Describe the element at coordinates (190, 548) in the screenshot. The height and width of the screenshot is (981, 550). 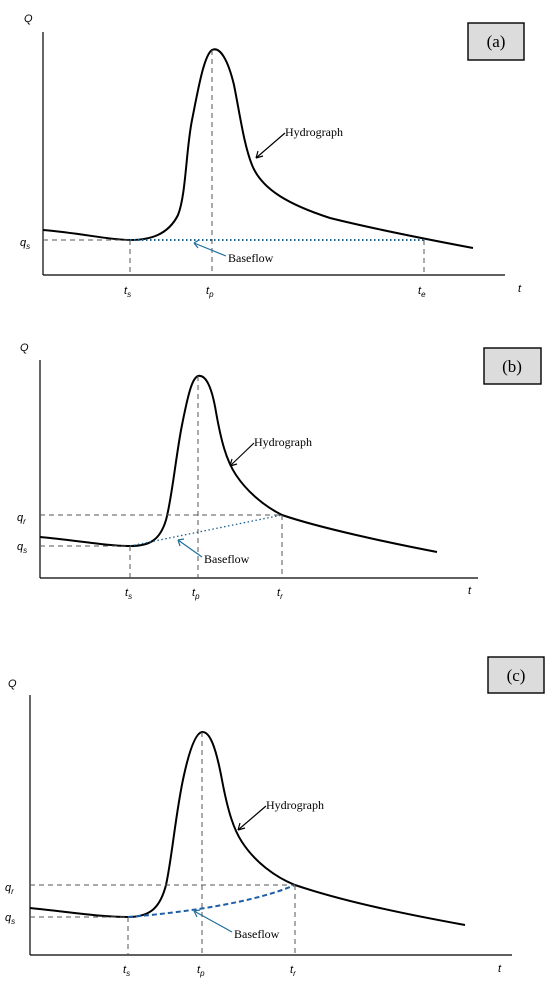
I see `panel-b-baseflow-arrow` at that location.